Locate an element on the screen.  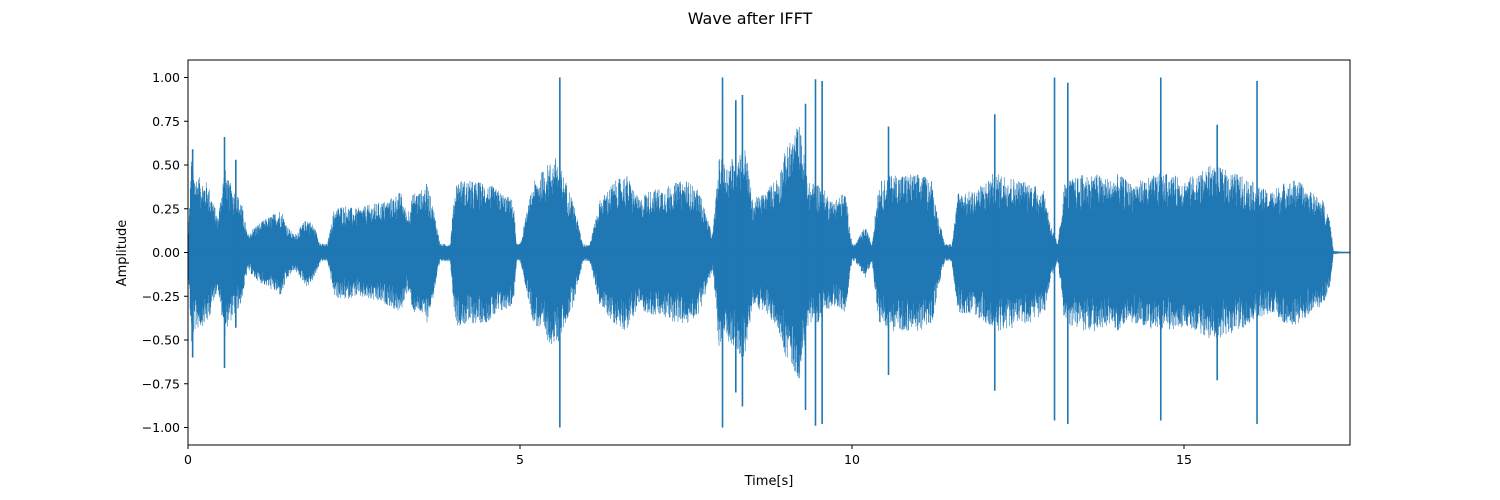
x-tick-label: 0 is located at coordinates (188, 459).